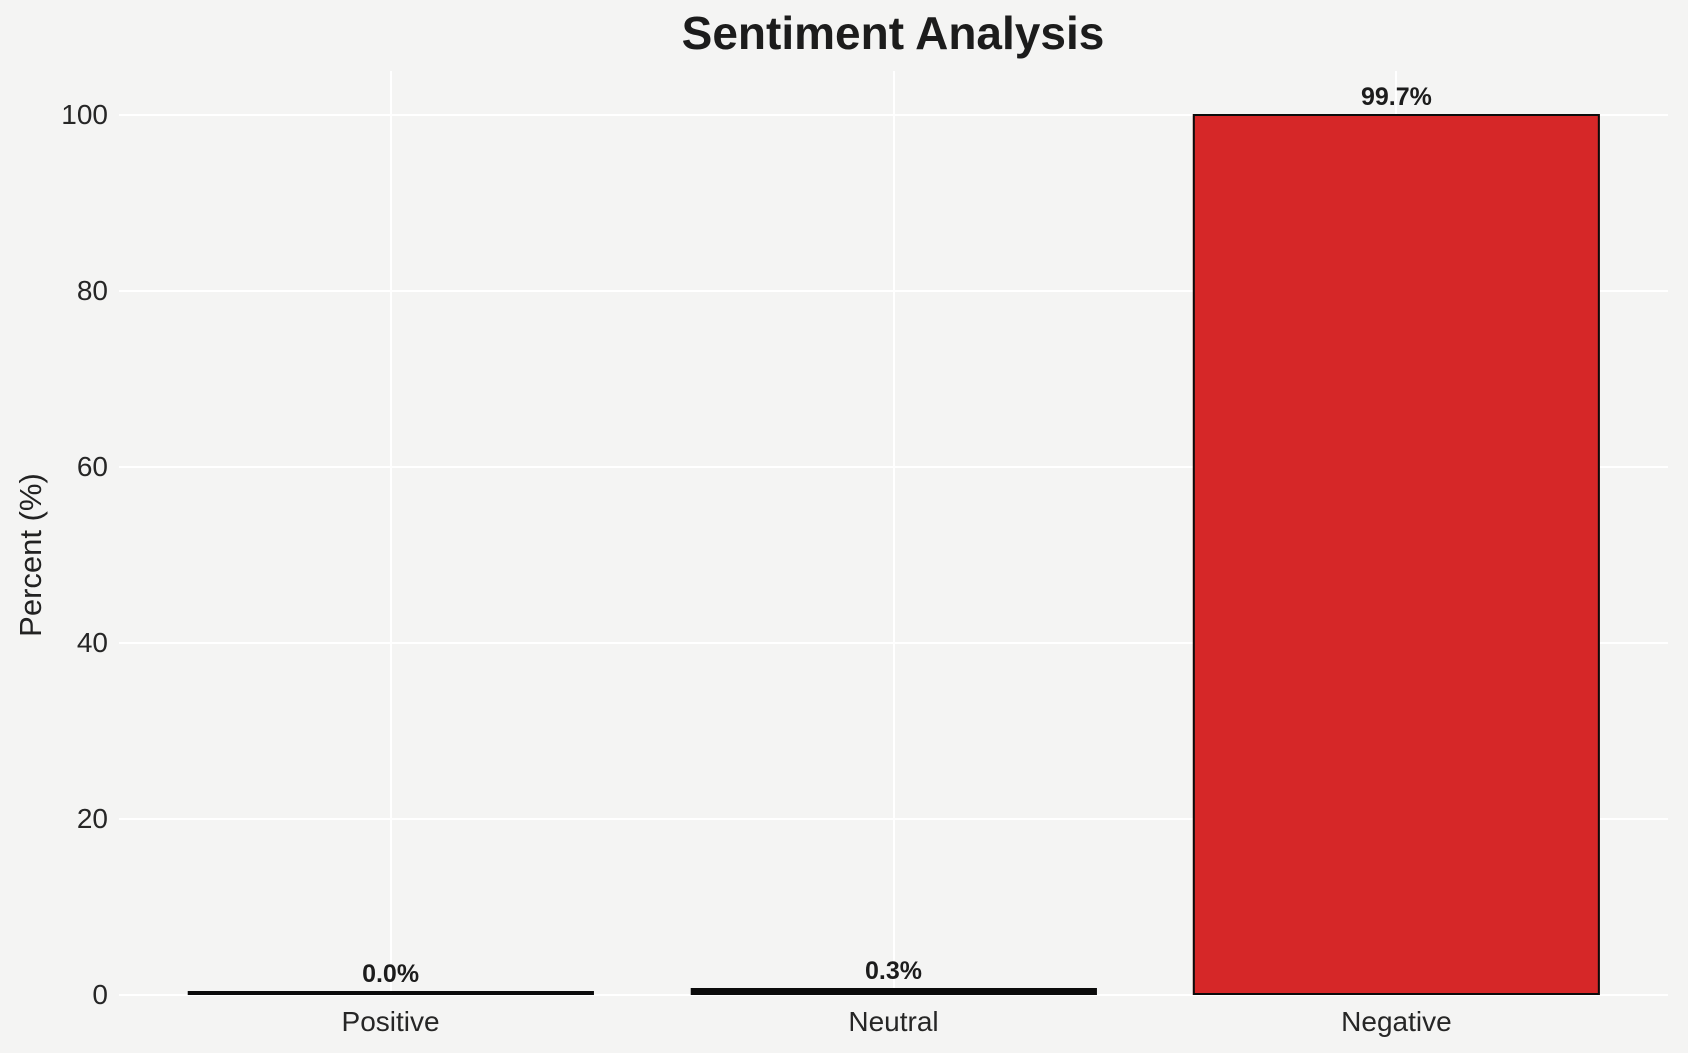 The height and width of the screenshot is (1053, 1688). What do you see at coordinates (30, 555) in the screenshot?
I see `y-axis-label: Percent (%)` at bounding box center [30, 555].